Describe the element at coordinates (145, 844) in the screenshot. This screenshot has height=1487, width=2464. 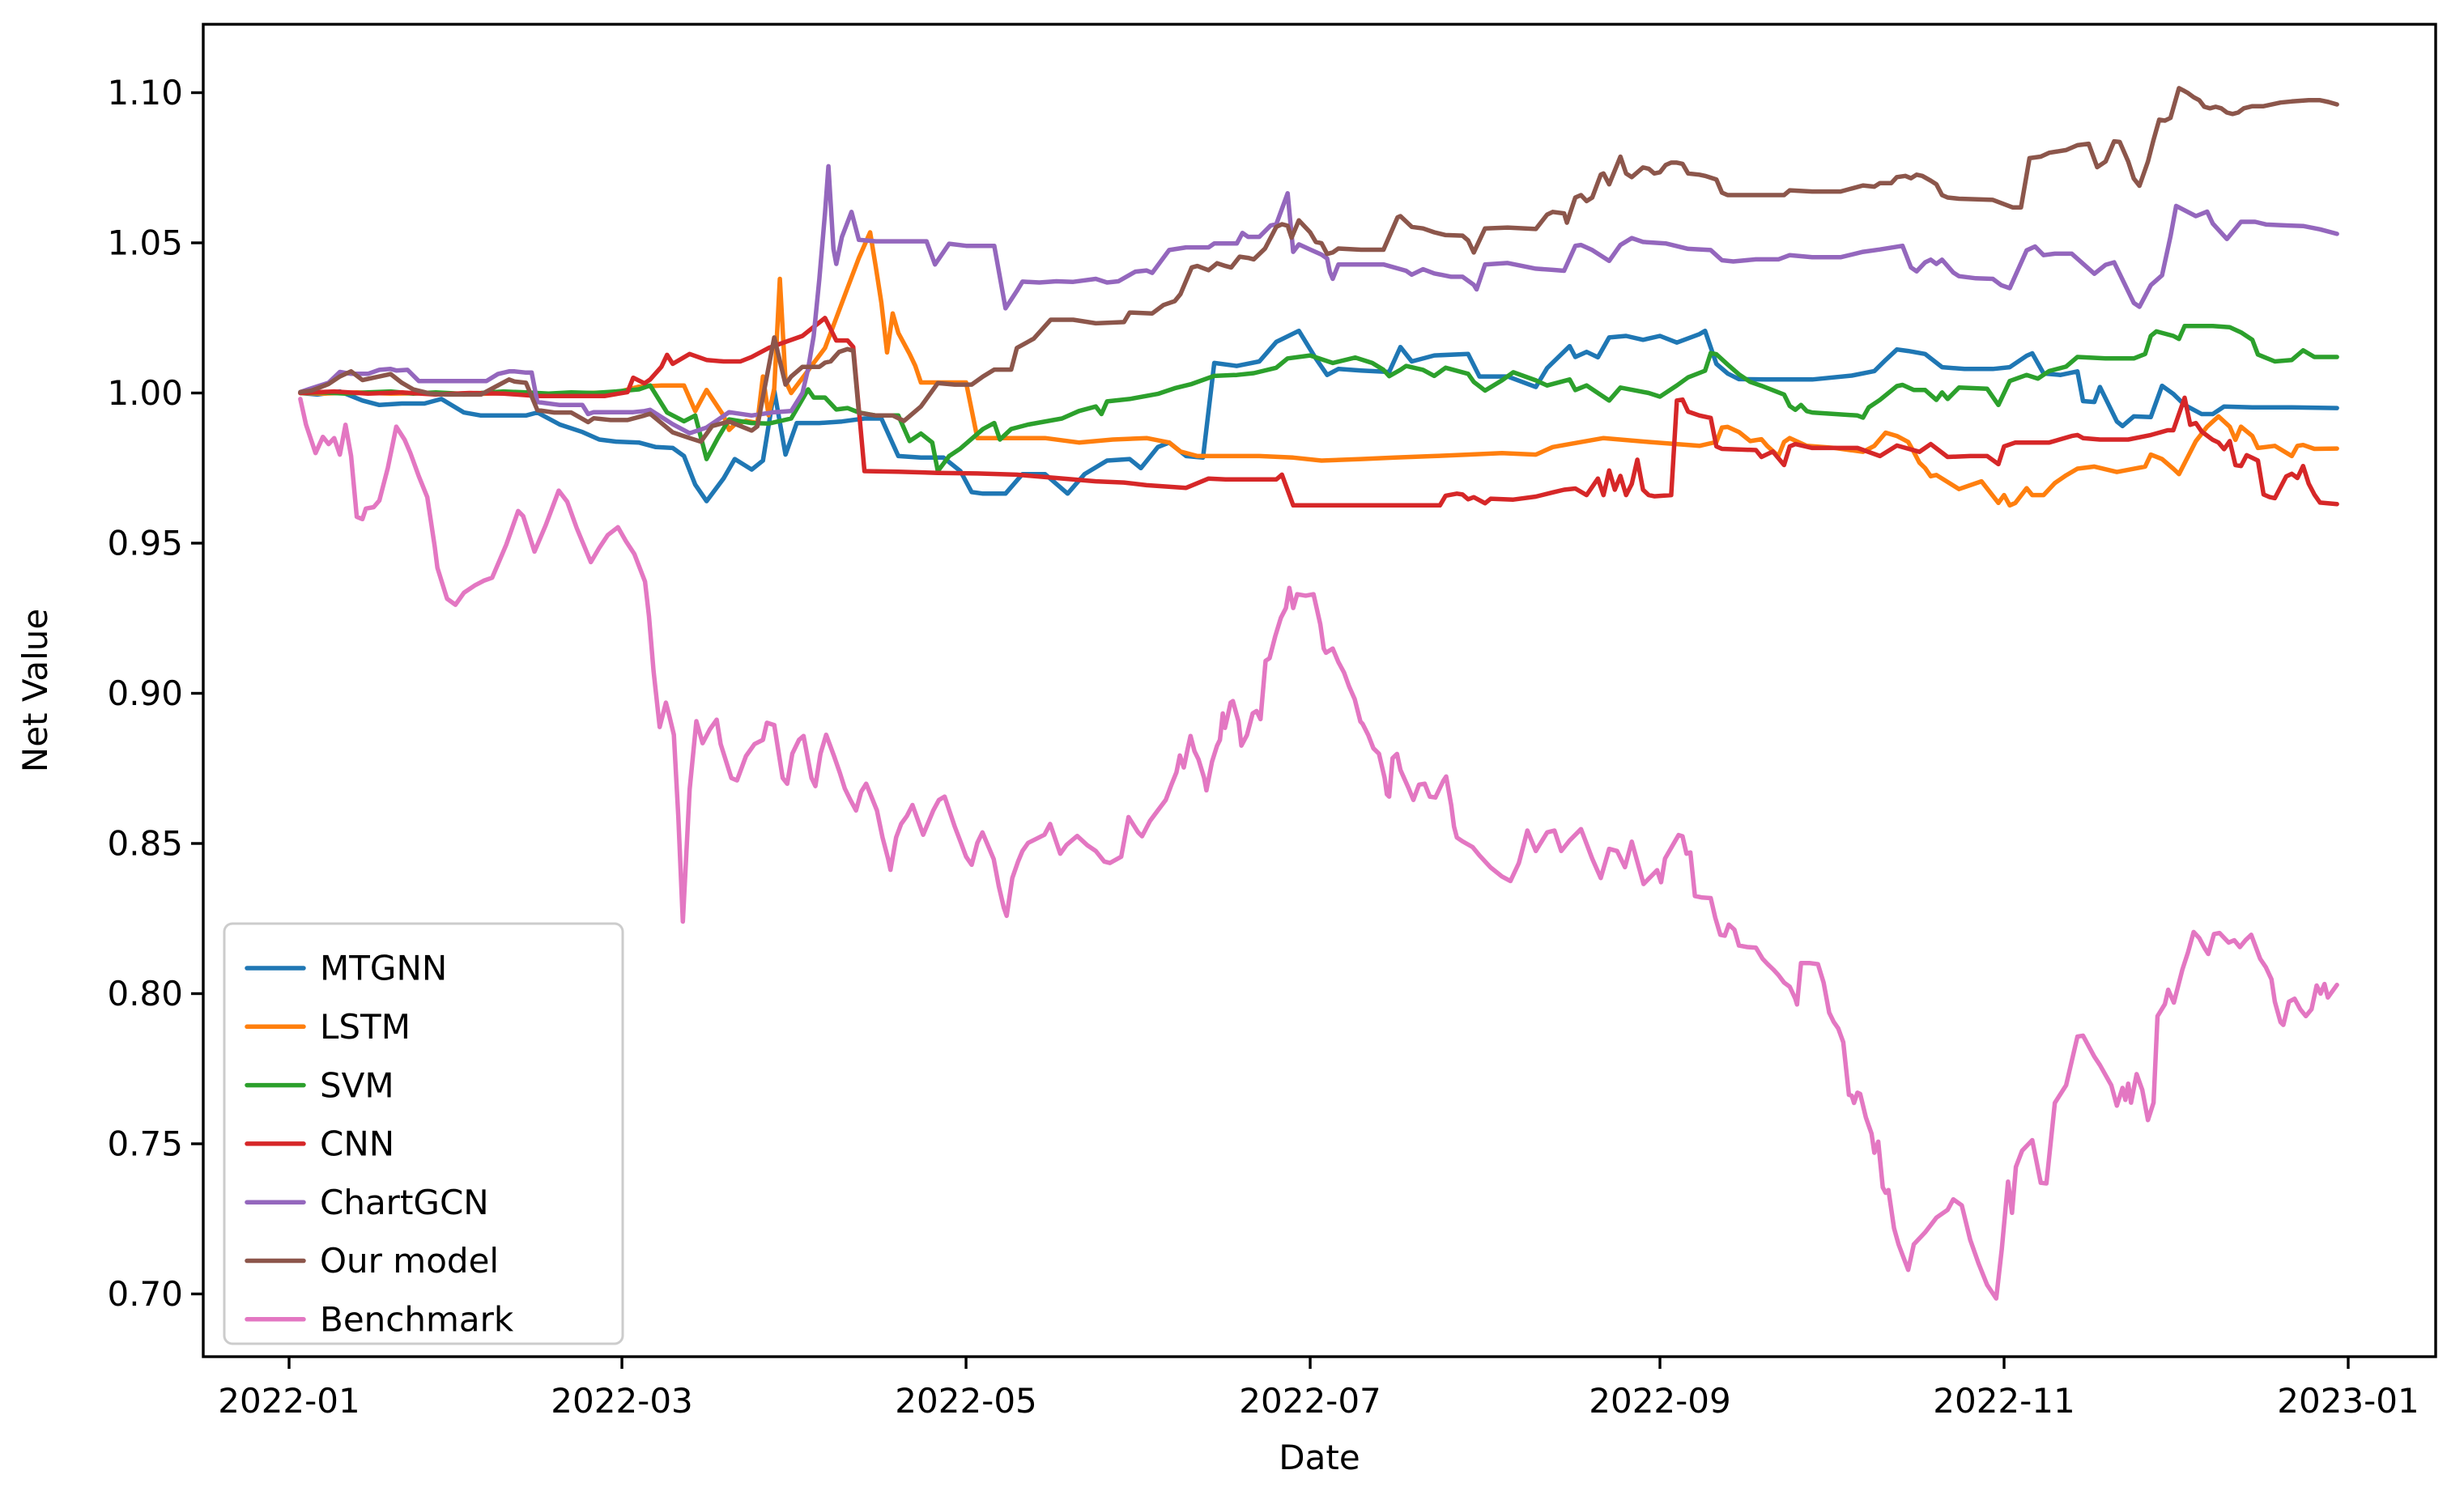
I see `y-tick-label: 0.85` at that location.